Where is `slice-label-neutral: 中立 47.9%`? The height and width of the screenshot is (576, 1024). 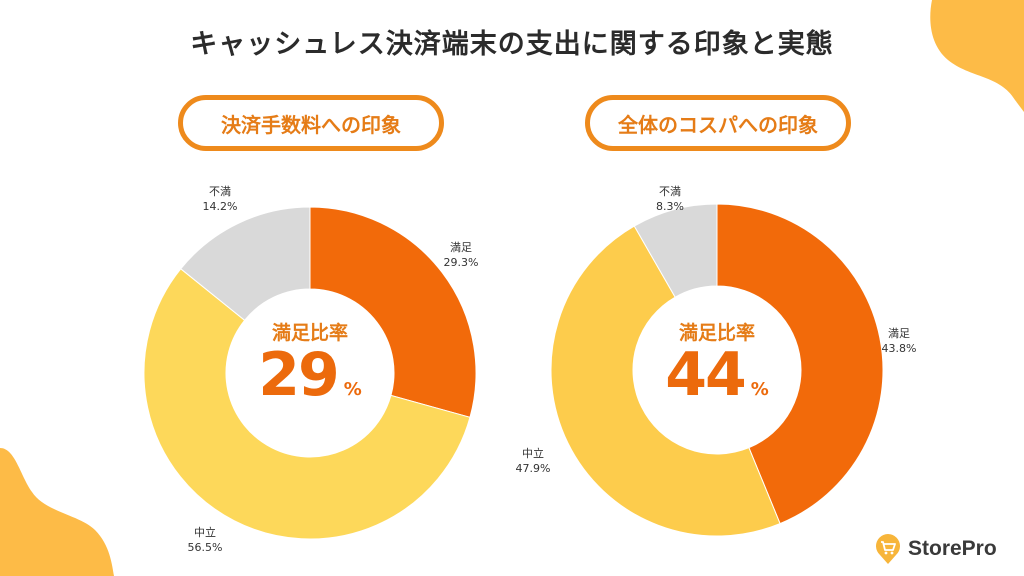
slice-label-neutral: 中立 47.9% is located at coordinates (533, 461).